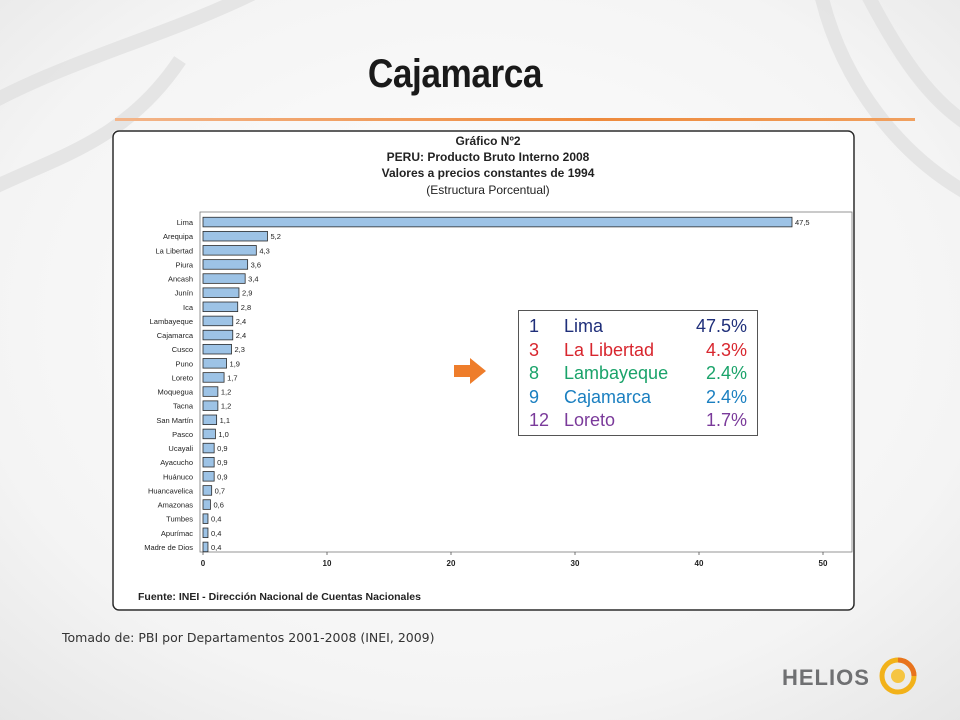 Image resolution: width=960 pixels, height=720 pixels. I want to click on category-label: Apurímac, so click(177, 533).